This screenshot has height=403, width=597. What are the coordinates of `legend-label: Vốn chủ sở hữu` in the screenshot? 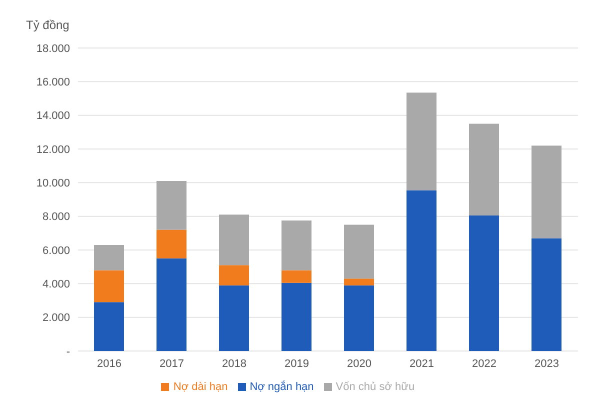 It's located at (375, 387).